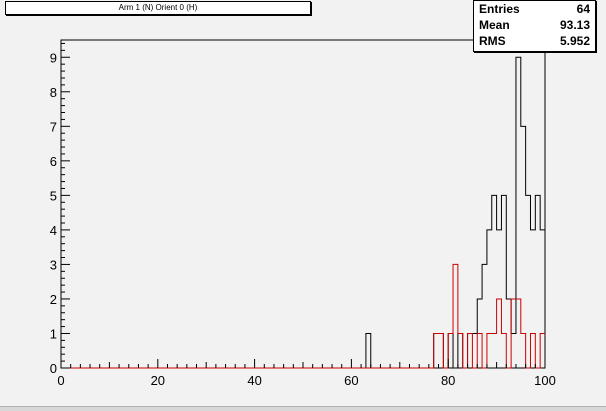 Image resolution: width=606 pixels, height=411 pixels. Describe the element at coordinates (254, 380) in the screenshot. I see `x-tick-label: 40` at that location.